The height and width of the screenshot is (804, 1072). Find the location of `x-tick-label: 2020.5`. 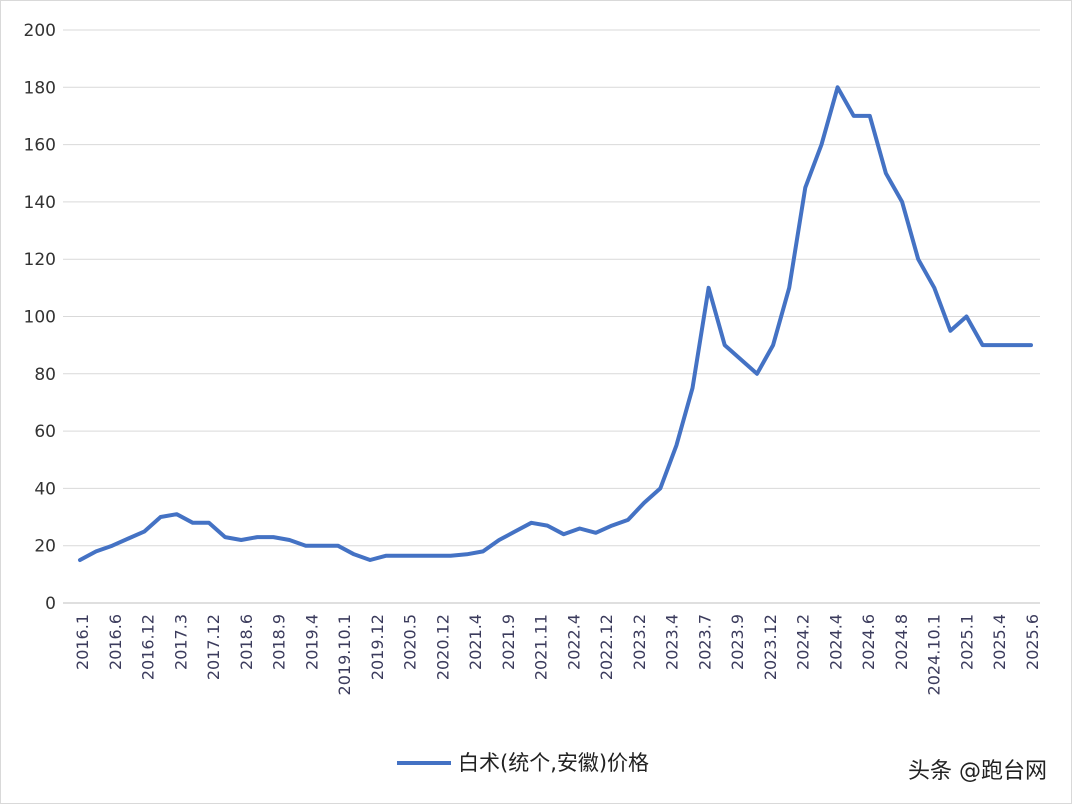

x-tick-label: 2020.5 is located at coordinates (410, 642).